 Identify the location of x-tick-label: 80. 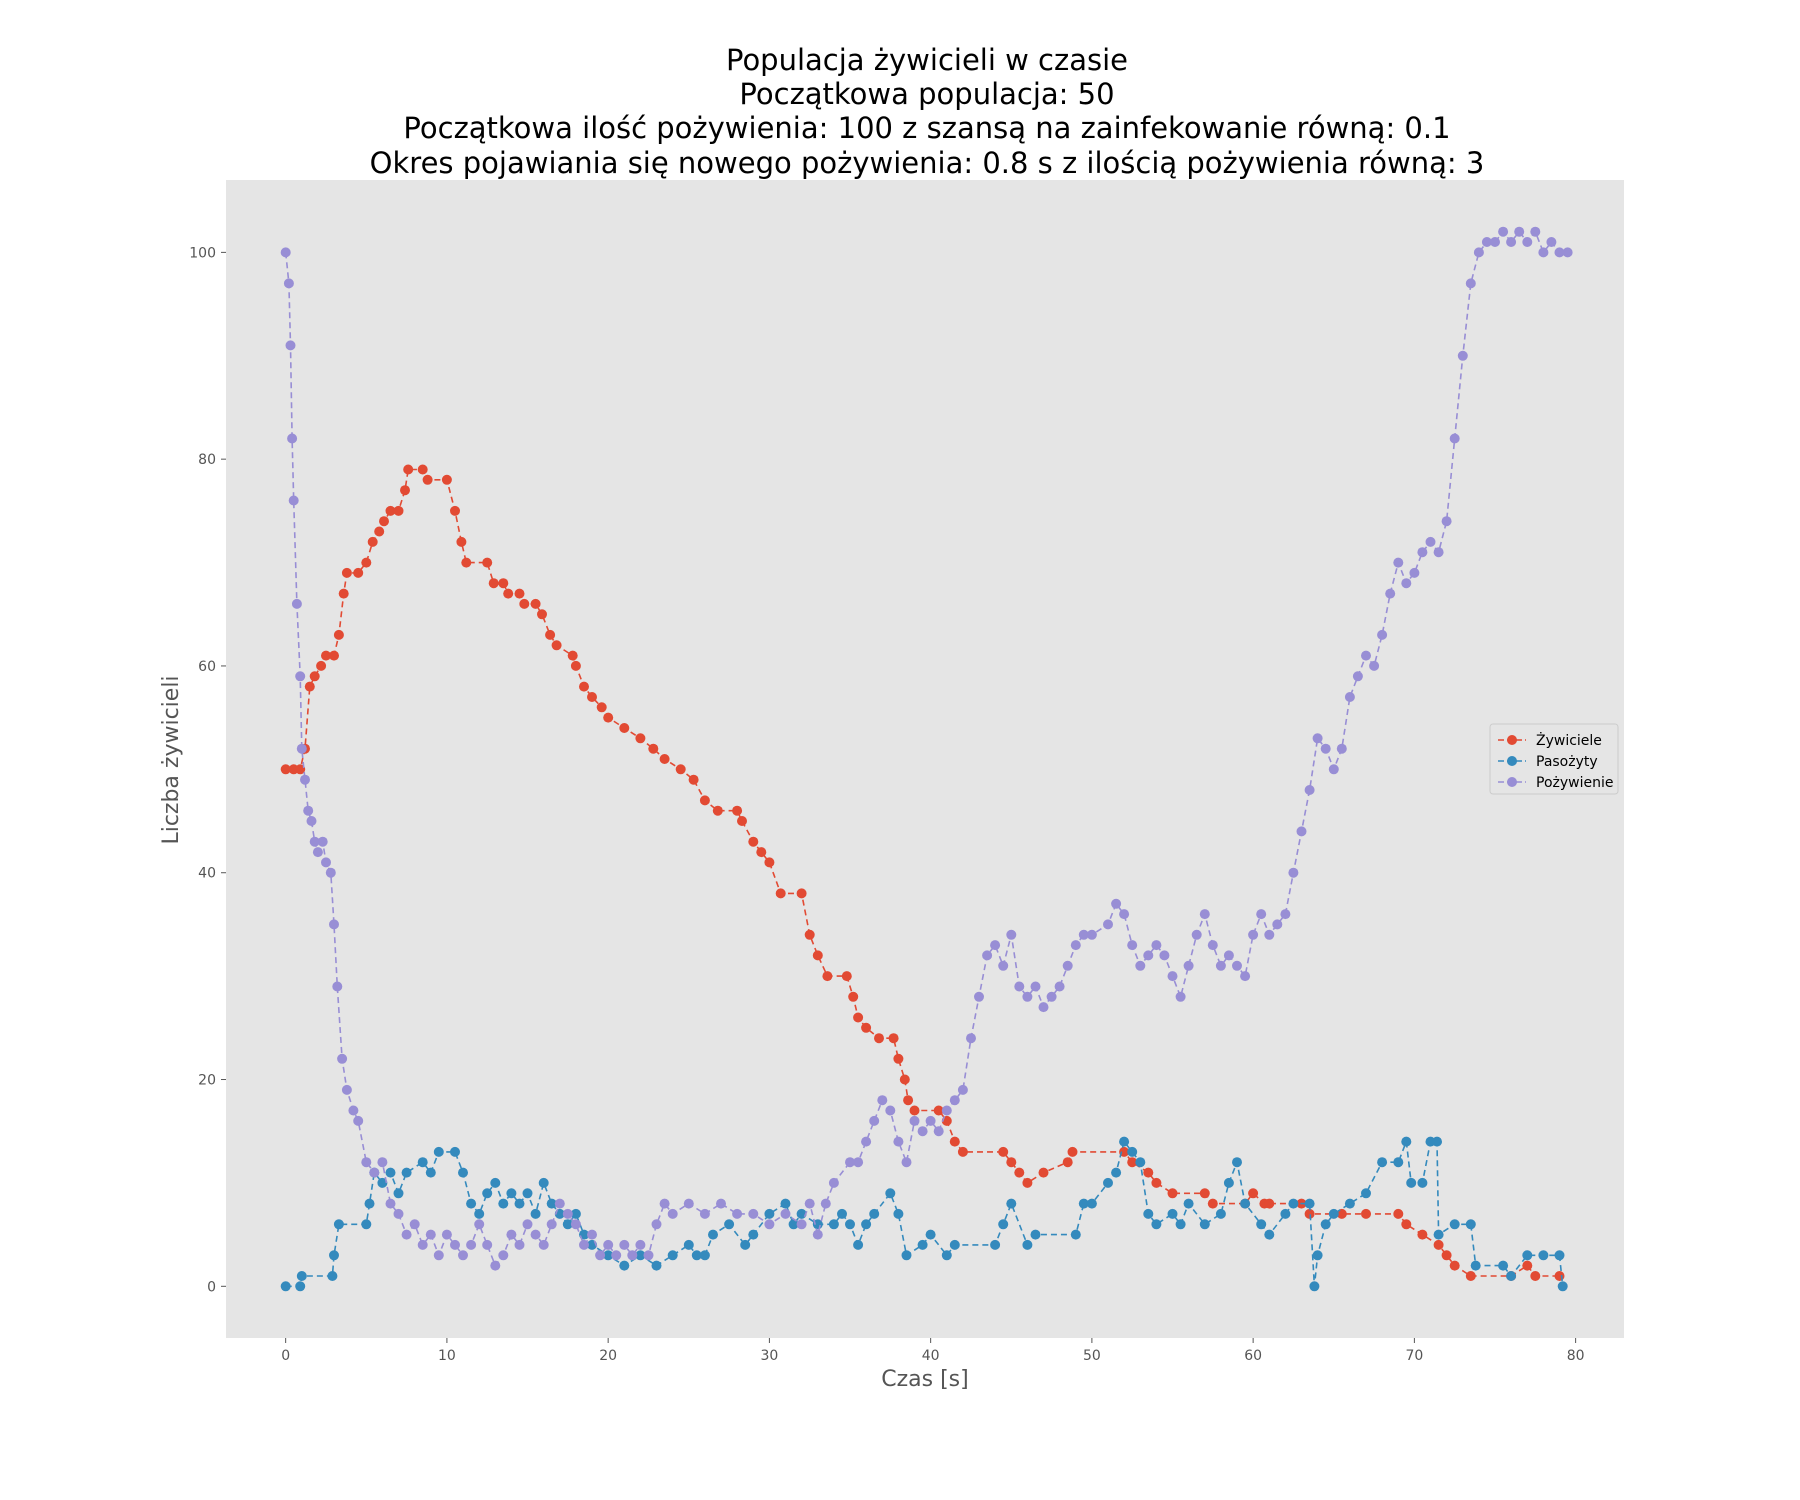
(1576, 1356).